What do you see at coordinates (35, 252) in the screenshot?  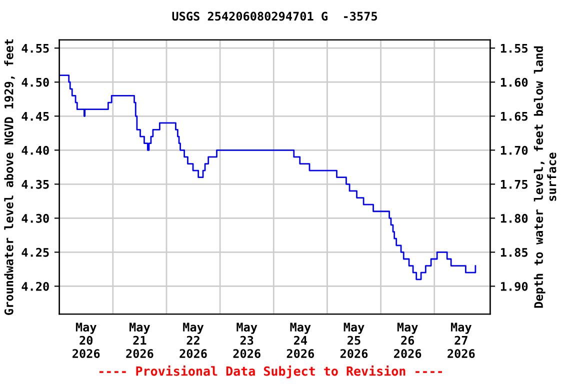 I see `y-tick-label: 4.25` at bounding box center [35, 252].